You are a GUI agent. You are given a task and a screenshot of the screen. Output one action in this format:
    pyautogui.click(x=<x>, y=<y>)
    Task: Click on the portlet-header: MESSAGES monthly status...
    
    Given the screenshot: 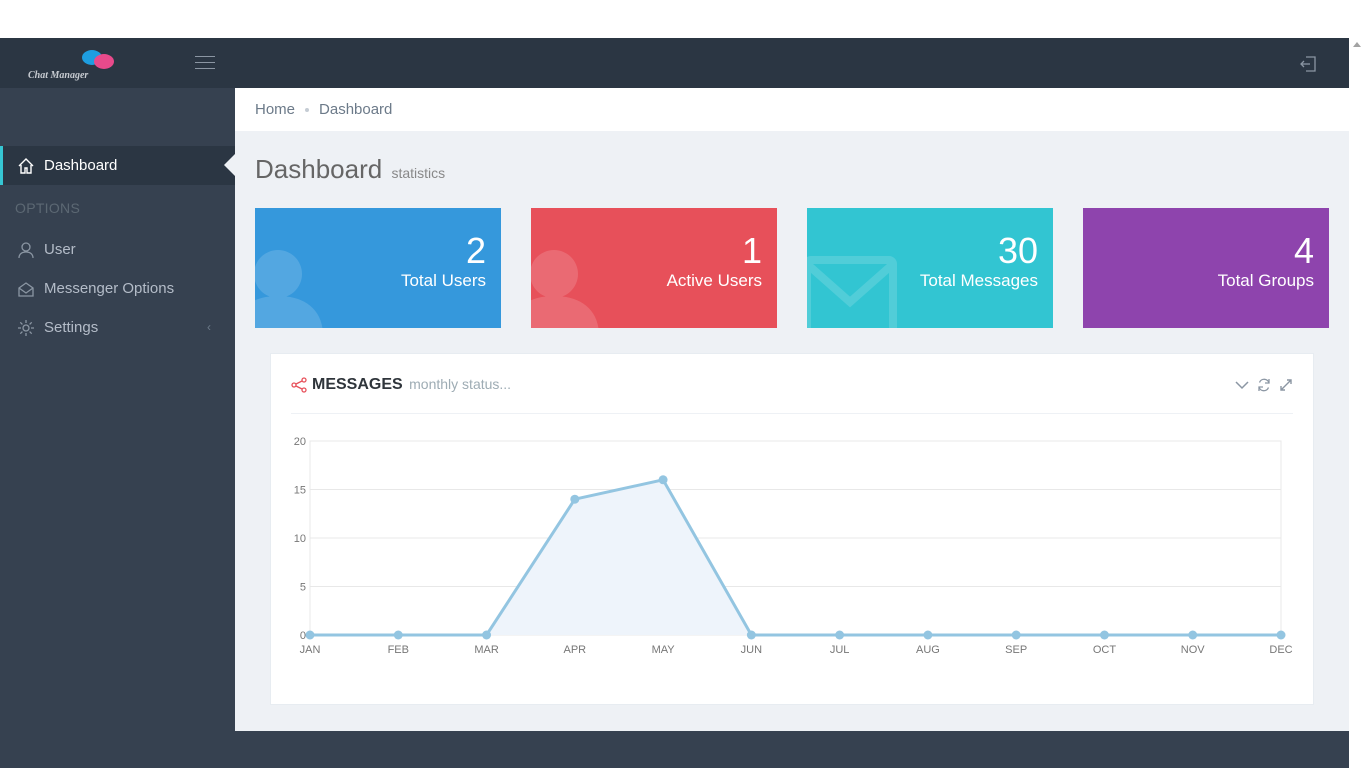 What is the action you would take?
    pyautogui.click(x=792, y=384)
    